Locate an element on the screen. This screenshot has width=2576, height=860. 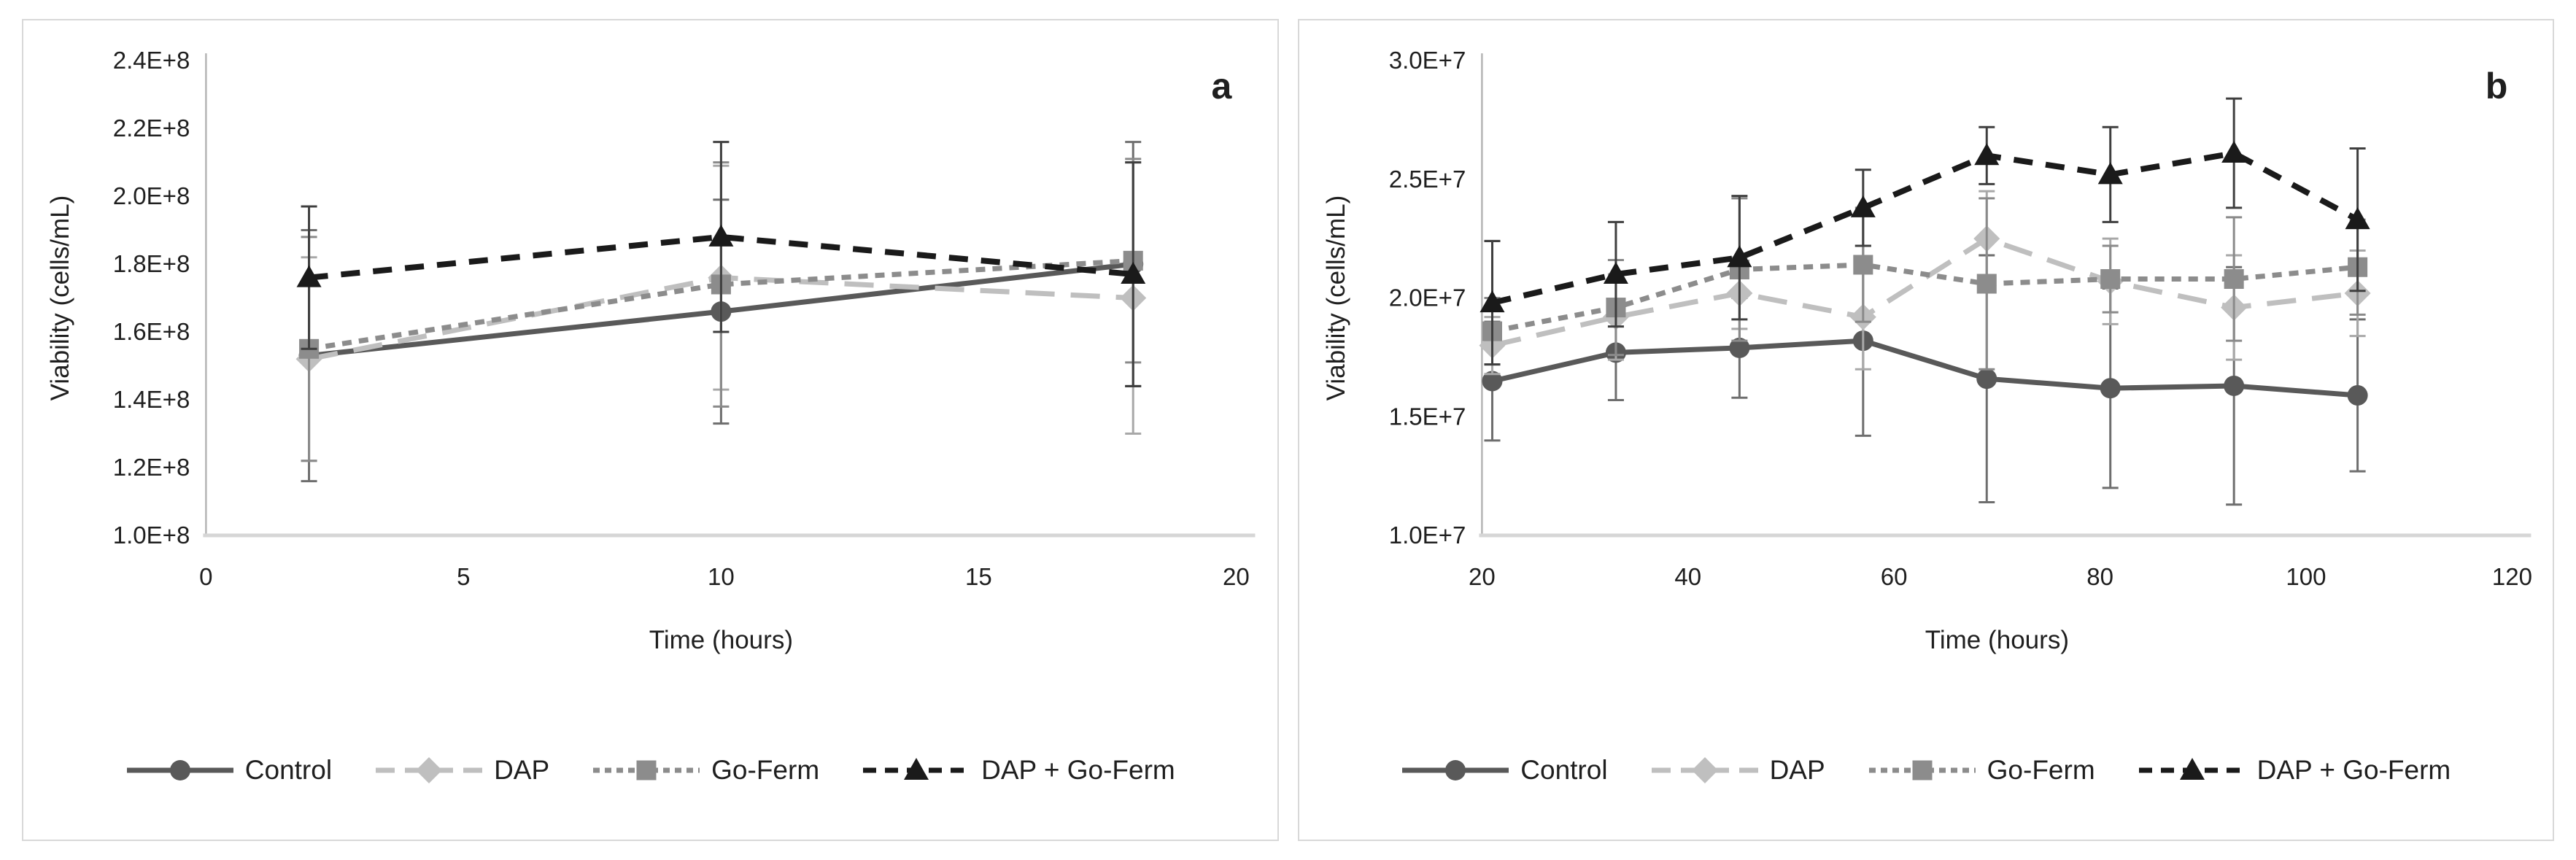
panel-letter: a is located at coordinates (1222, 86).